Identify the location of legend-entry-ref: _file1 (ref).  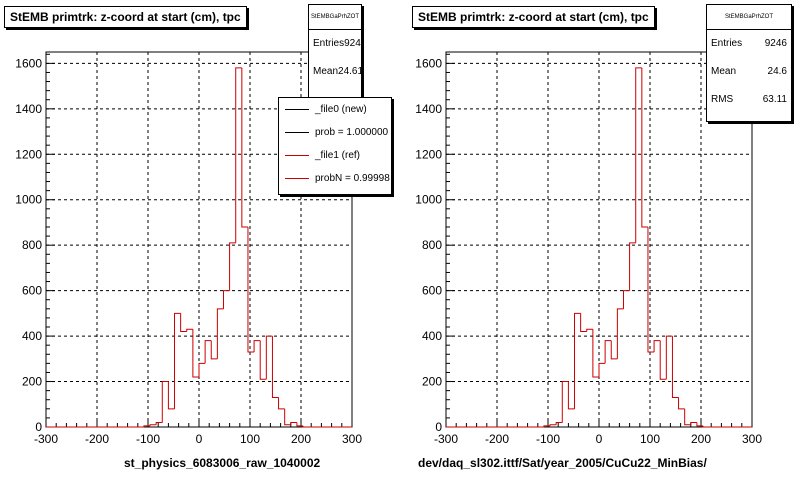
(335, 155).